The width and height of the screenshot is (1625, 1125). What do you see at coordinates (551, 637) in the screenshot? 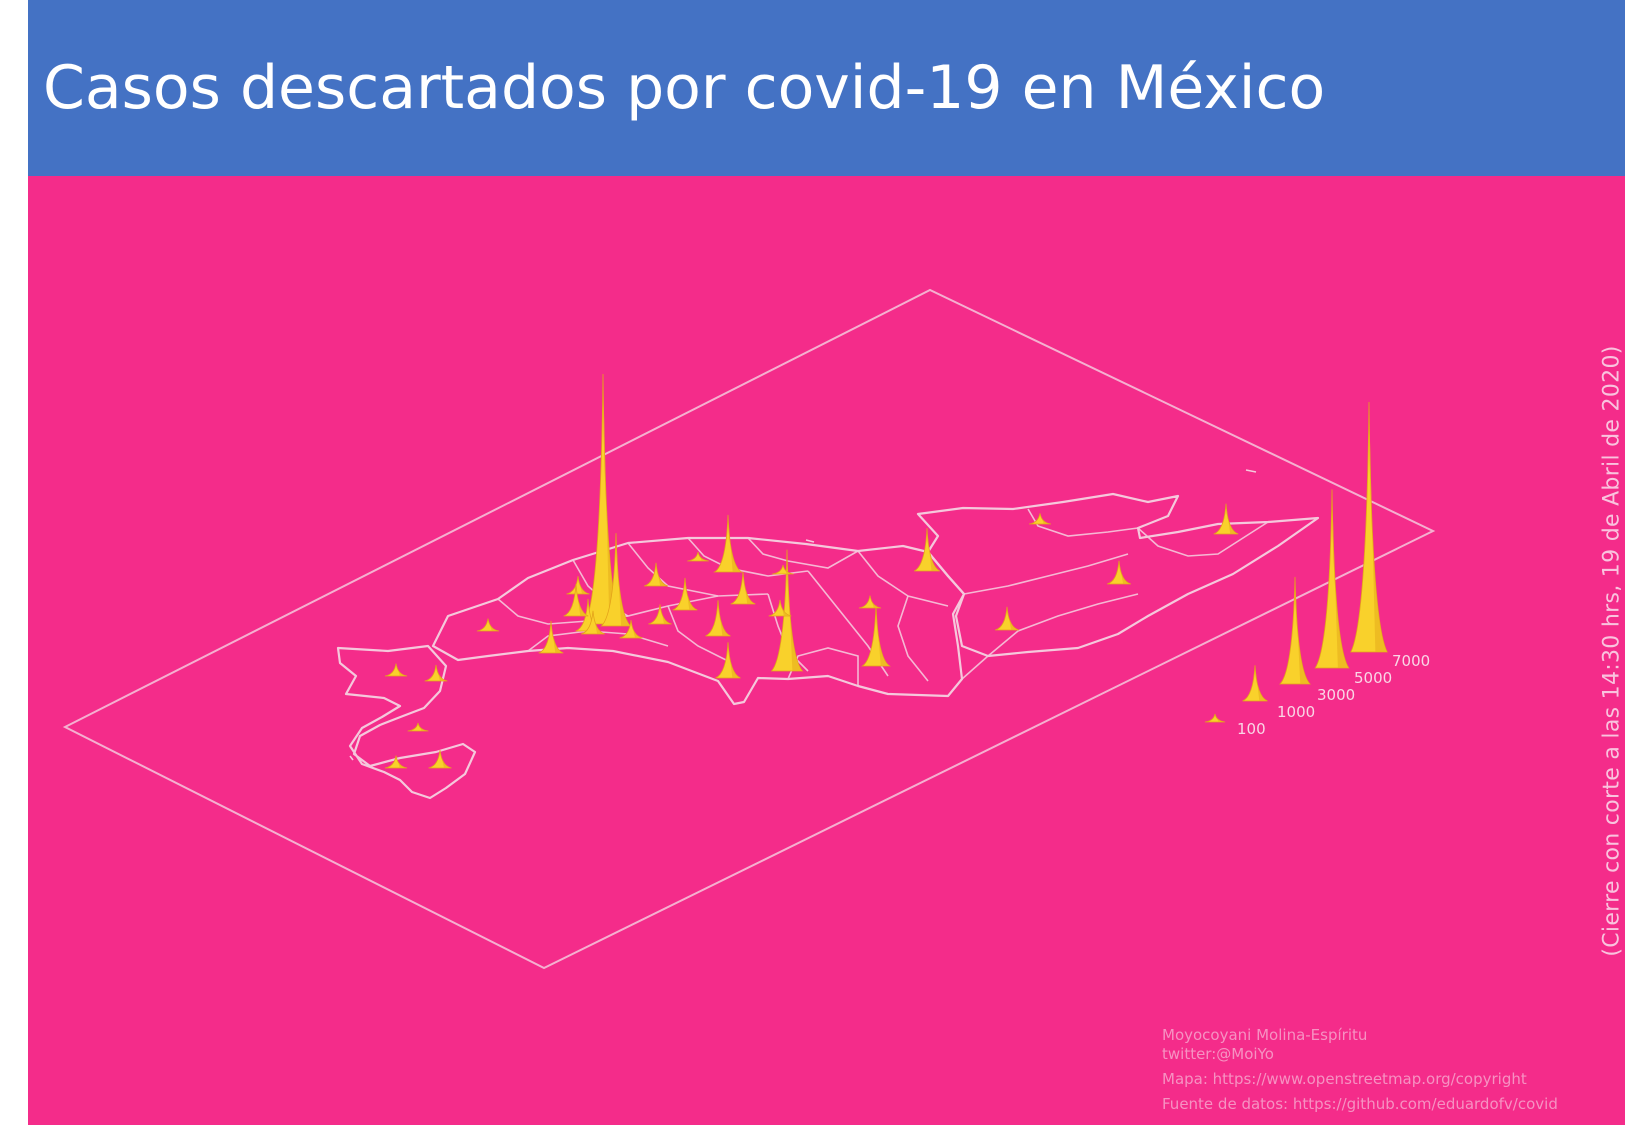
I see `spike-jalisco` at bounding box center [551, 637].